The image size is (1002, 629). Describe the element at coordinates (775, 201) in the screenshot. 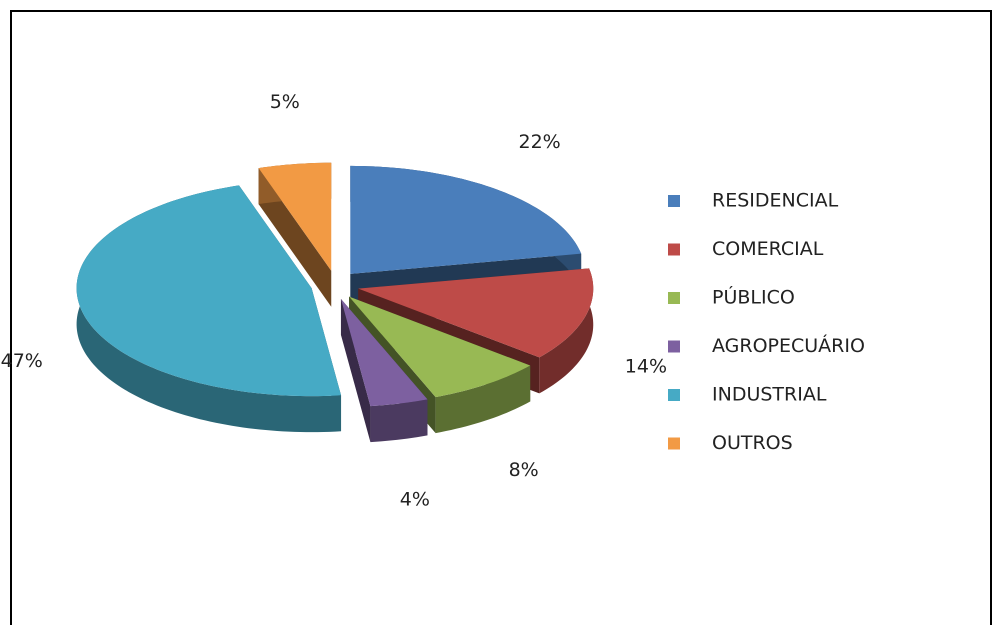

I see `legend-label: RESIDENCIAL` at that location.